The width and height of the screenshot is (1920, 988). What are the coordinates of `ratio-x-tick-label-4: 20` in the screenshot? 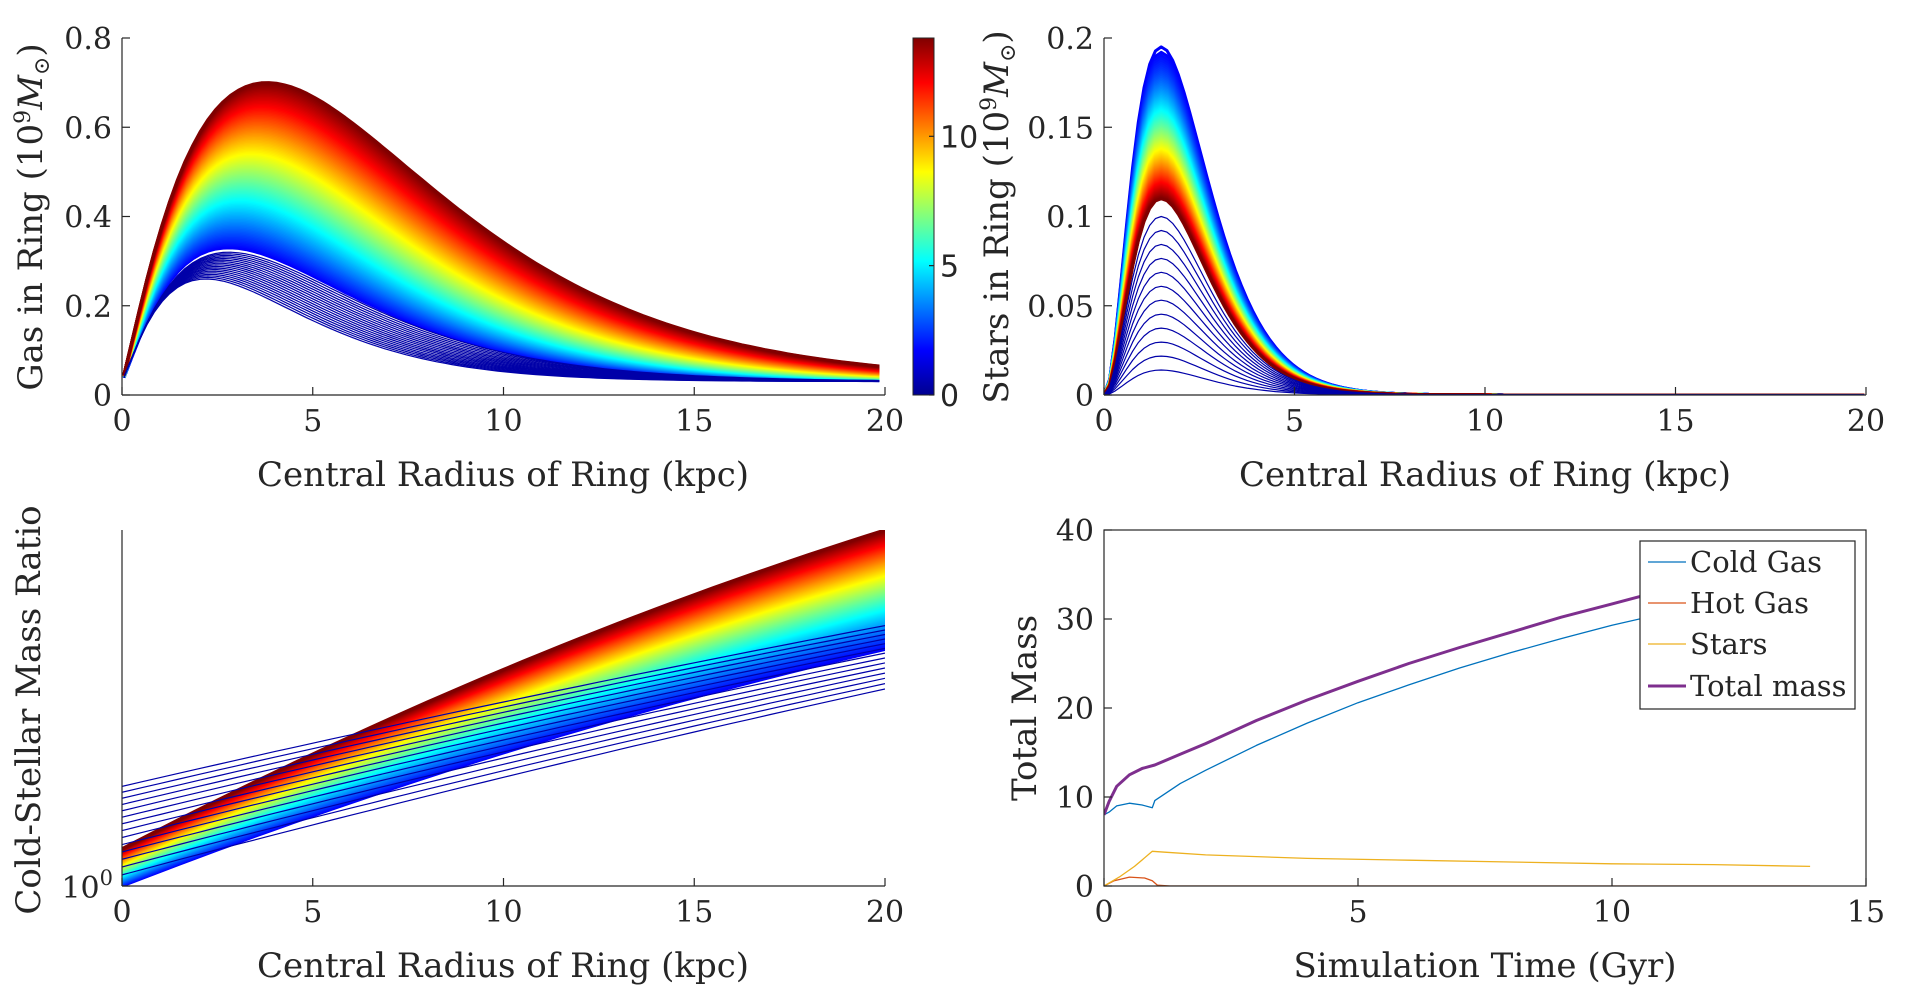 It's located at (885, 912).